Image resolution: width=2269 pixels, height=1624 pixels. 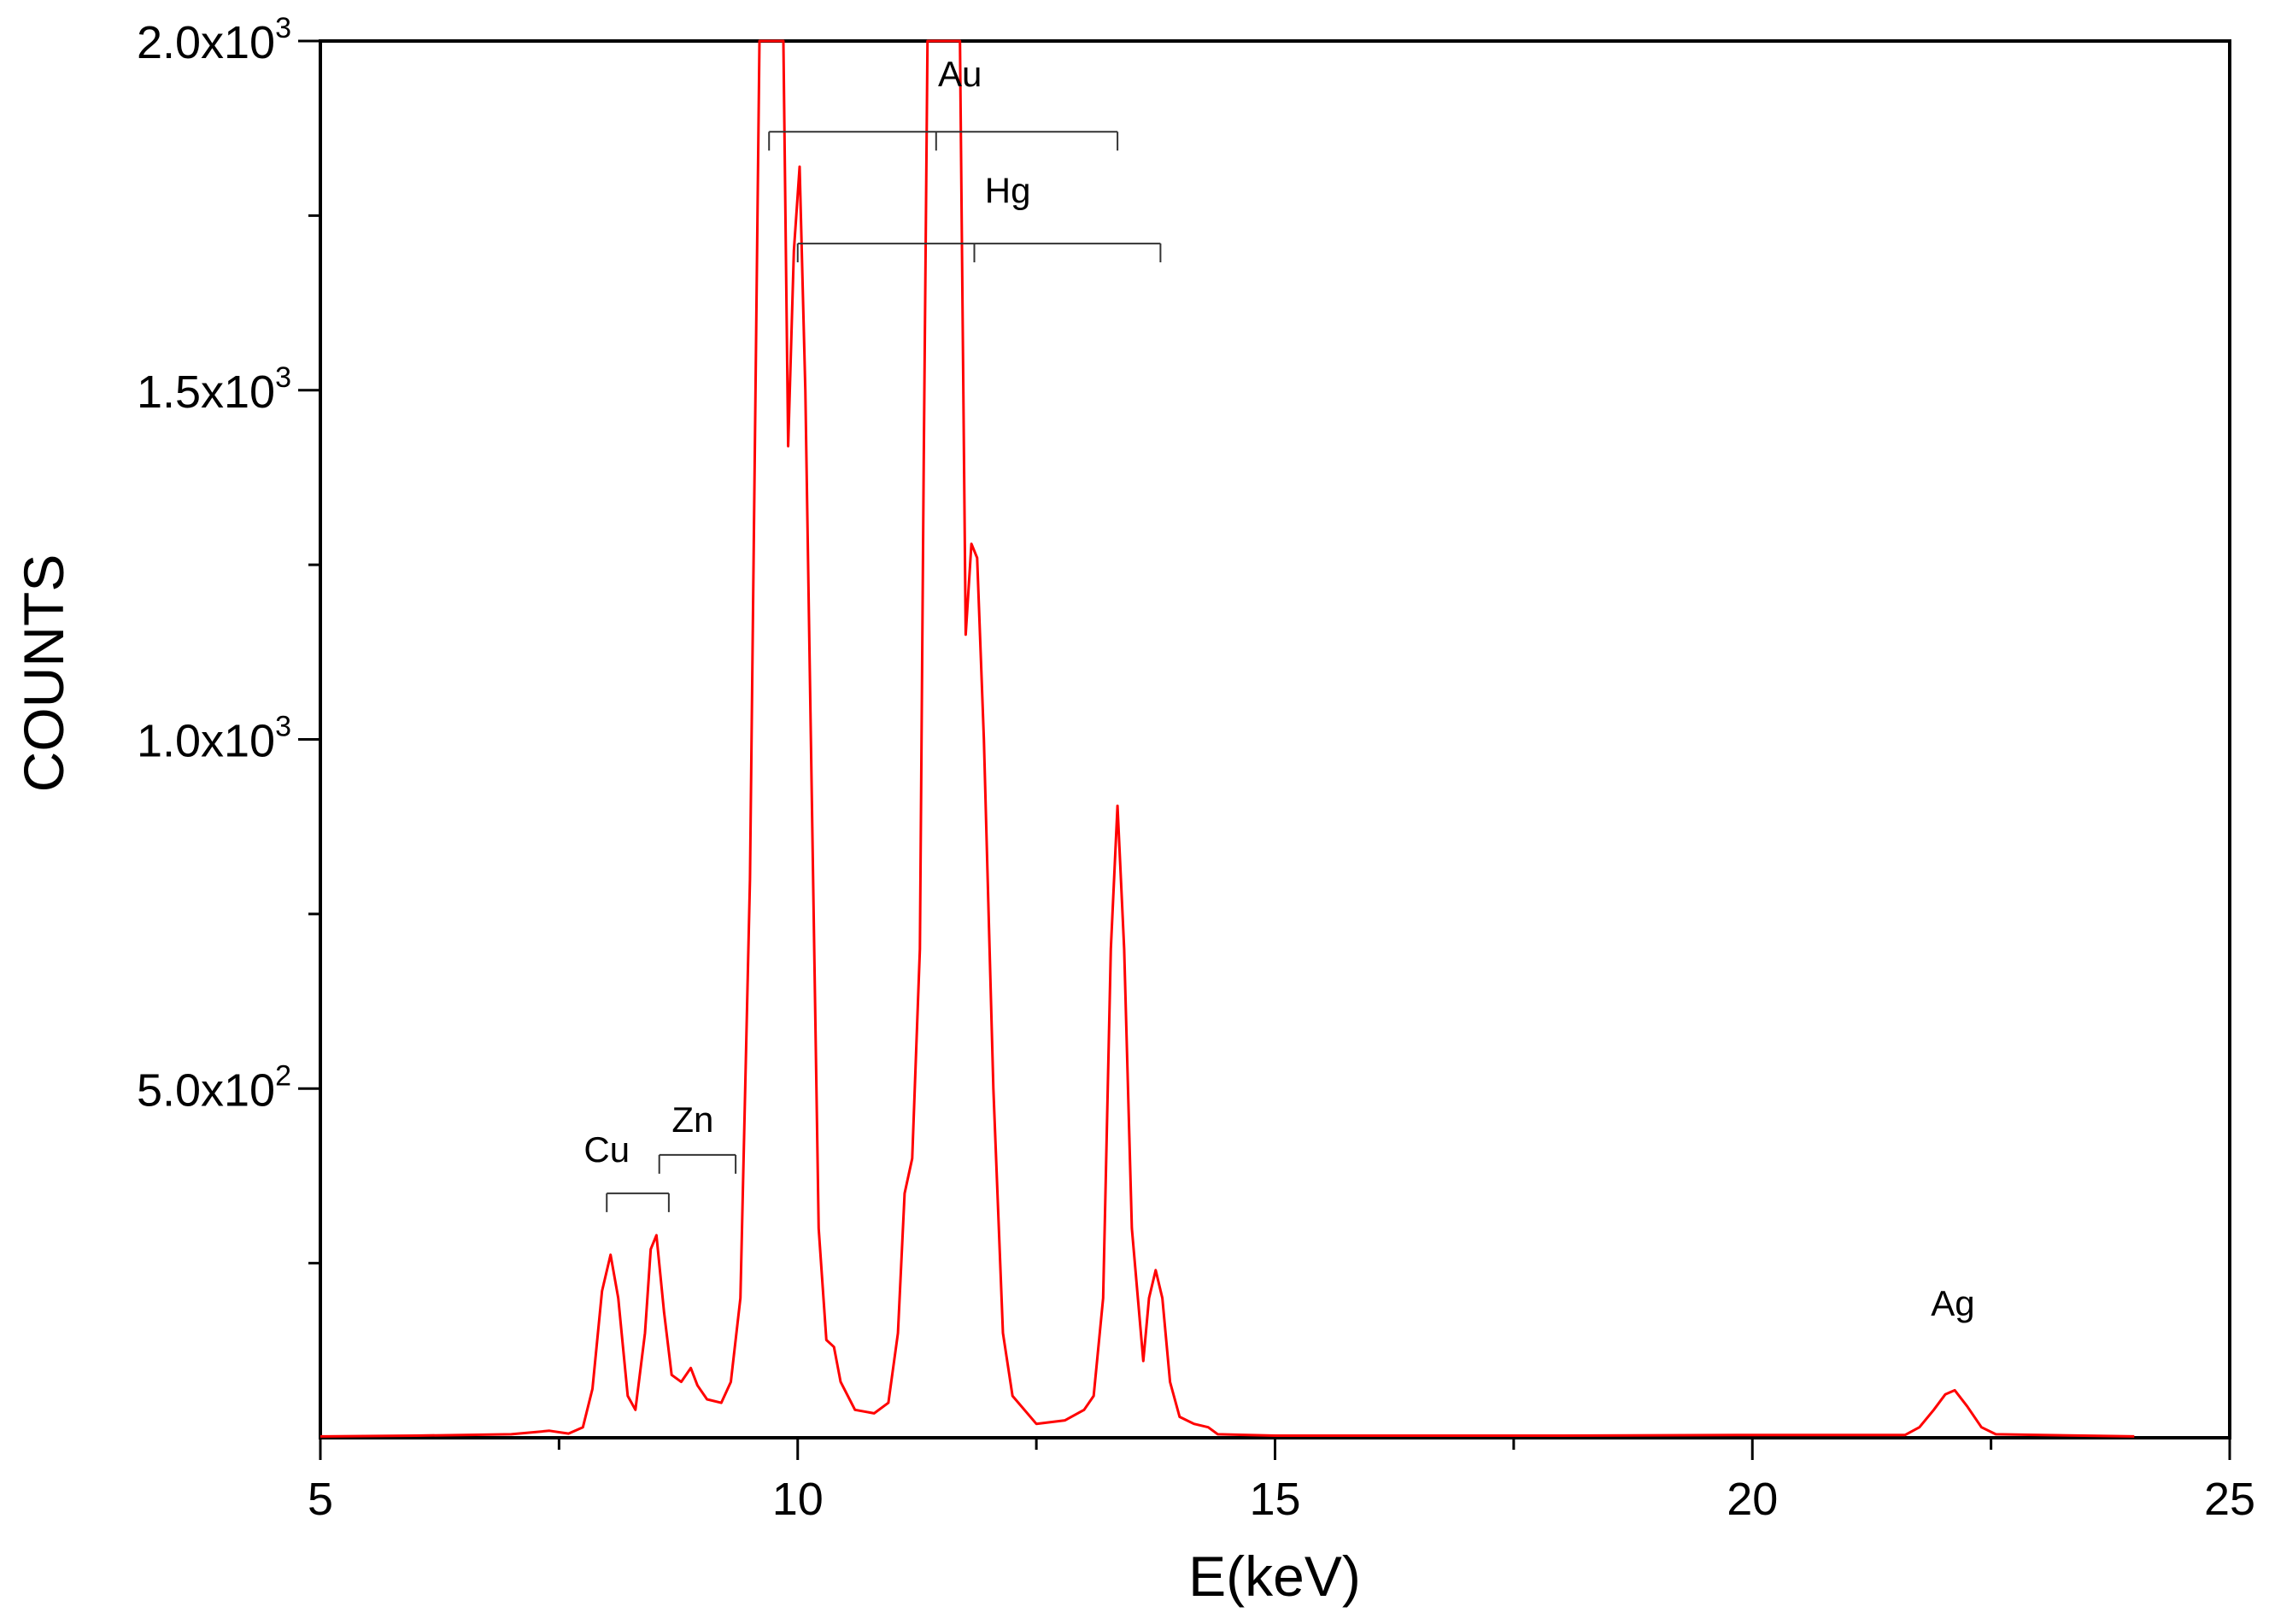 I want to click on x-axis: 5 10 15 20 25, so click(x=1282, y=1481).